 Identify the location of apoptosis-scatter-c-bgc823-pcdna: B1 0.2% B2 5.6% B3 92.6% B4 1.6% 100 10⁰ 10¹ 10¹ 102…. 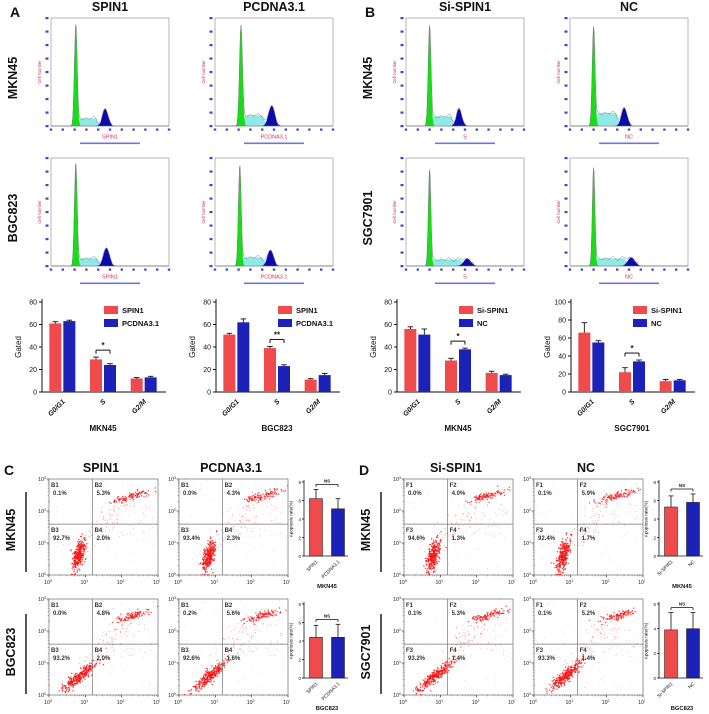
(226, 652).